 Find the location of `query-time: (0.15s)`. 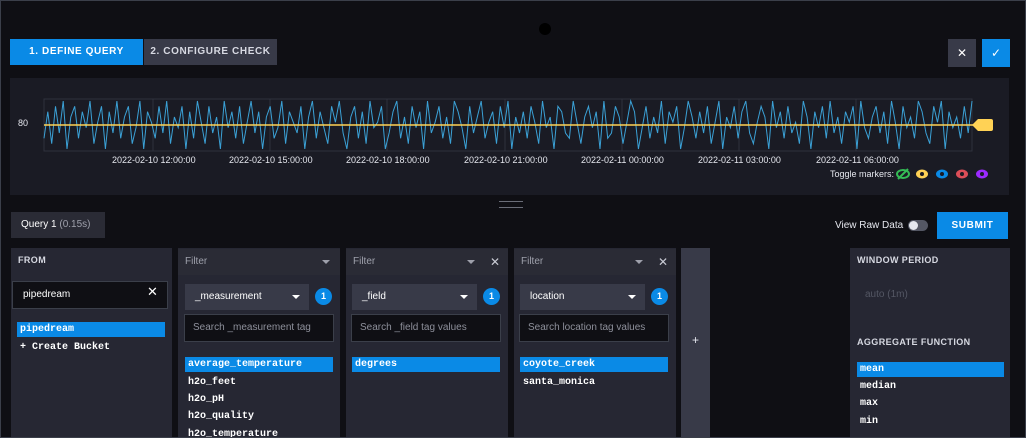

query-time: (0.15s) is located at coordinates (75, 224).